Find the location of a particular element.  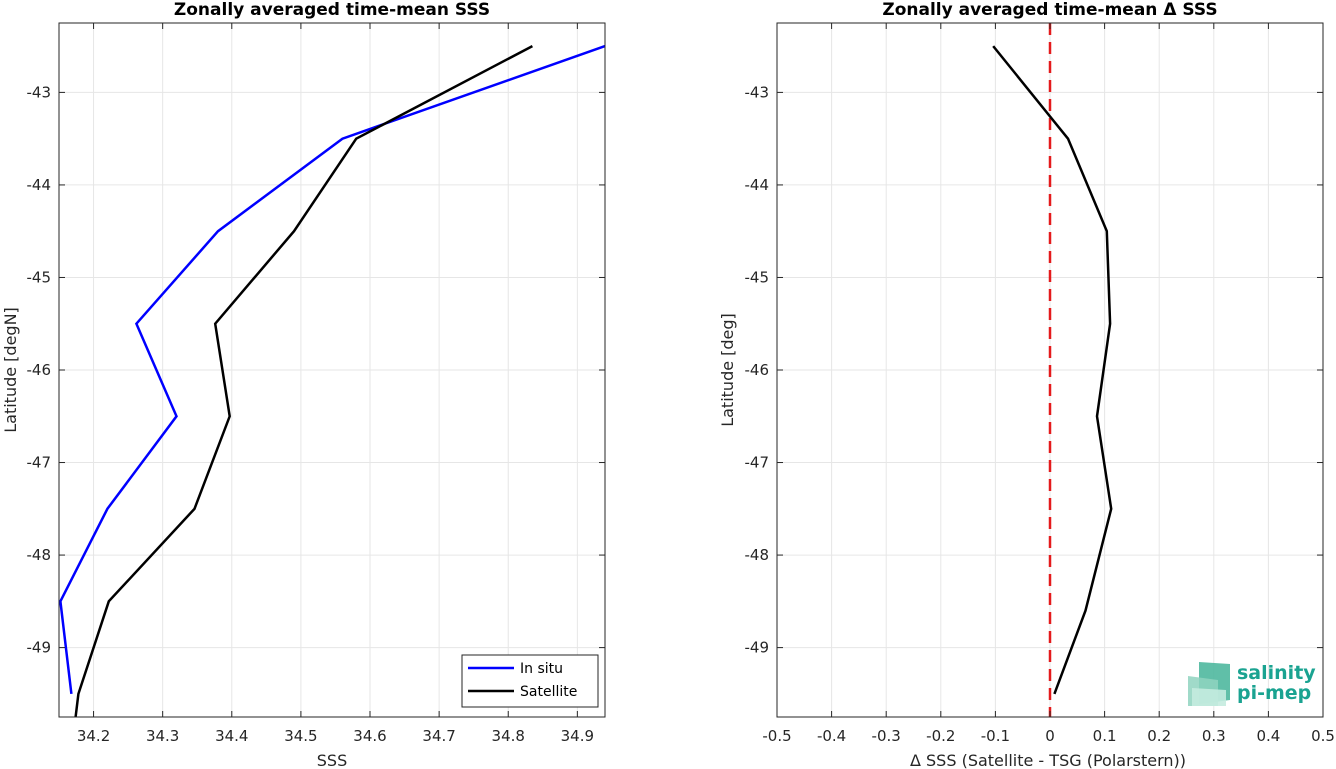

x-tick-label: 0 is located at coordinates (1050, 736).